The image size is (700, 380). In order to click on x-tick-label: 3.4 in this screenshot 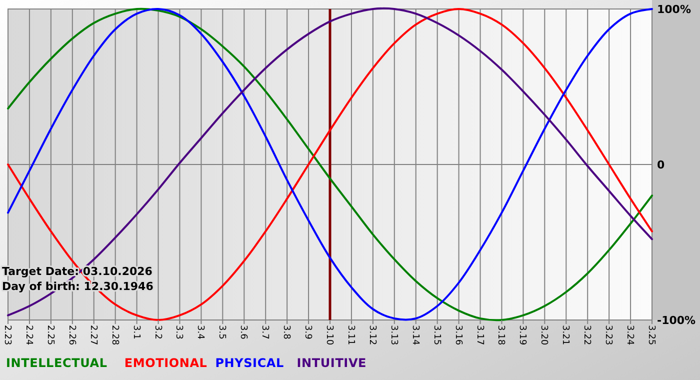, I will do `click(200, 332)`.